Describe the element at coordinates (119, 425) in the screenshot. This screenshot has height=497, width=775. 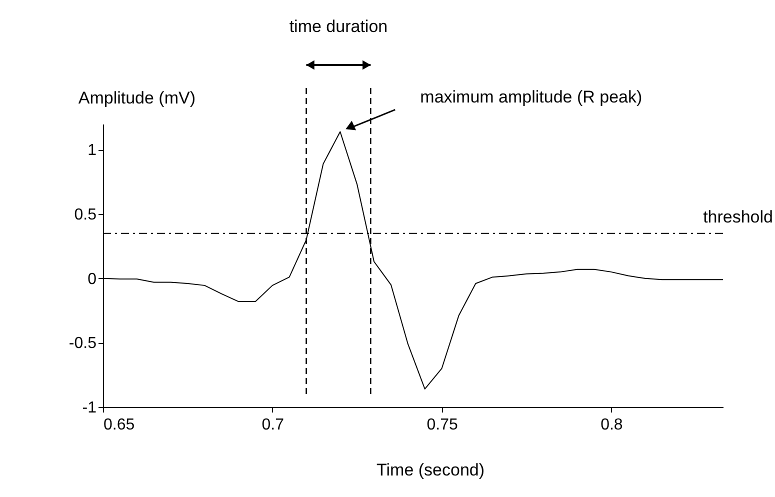
I see `x-tick-label: 0.65` at that location.